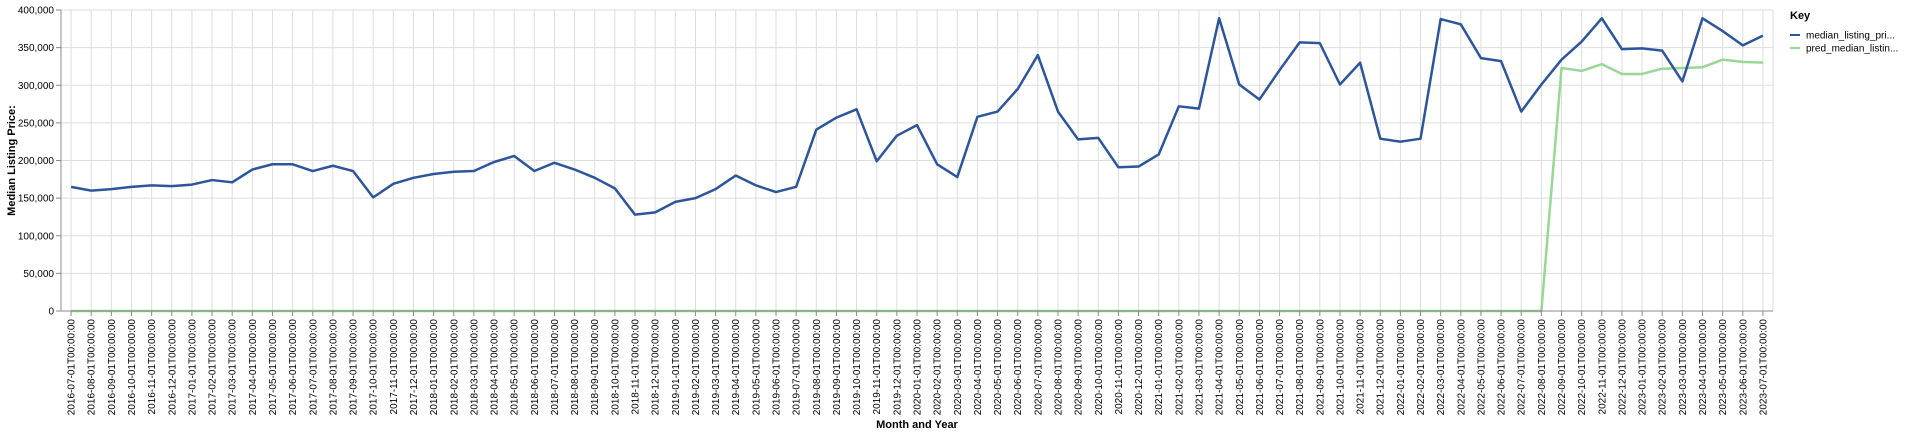 This screenshot has height=434, width=1920. What do you see at coordinates (36, 236) in the screenshot?
I see `y-tick-label: 100,000` at bounding box center [36, 236].